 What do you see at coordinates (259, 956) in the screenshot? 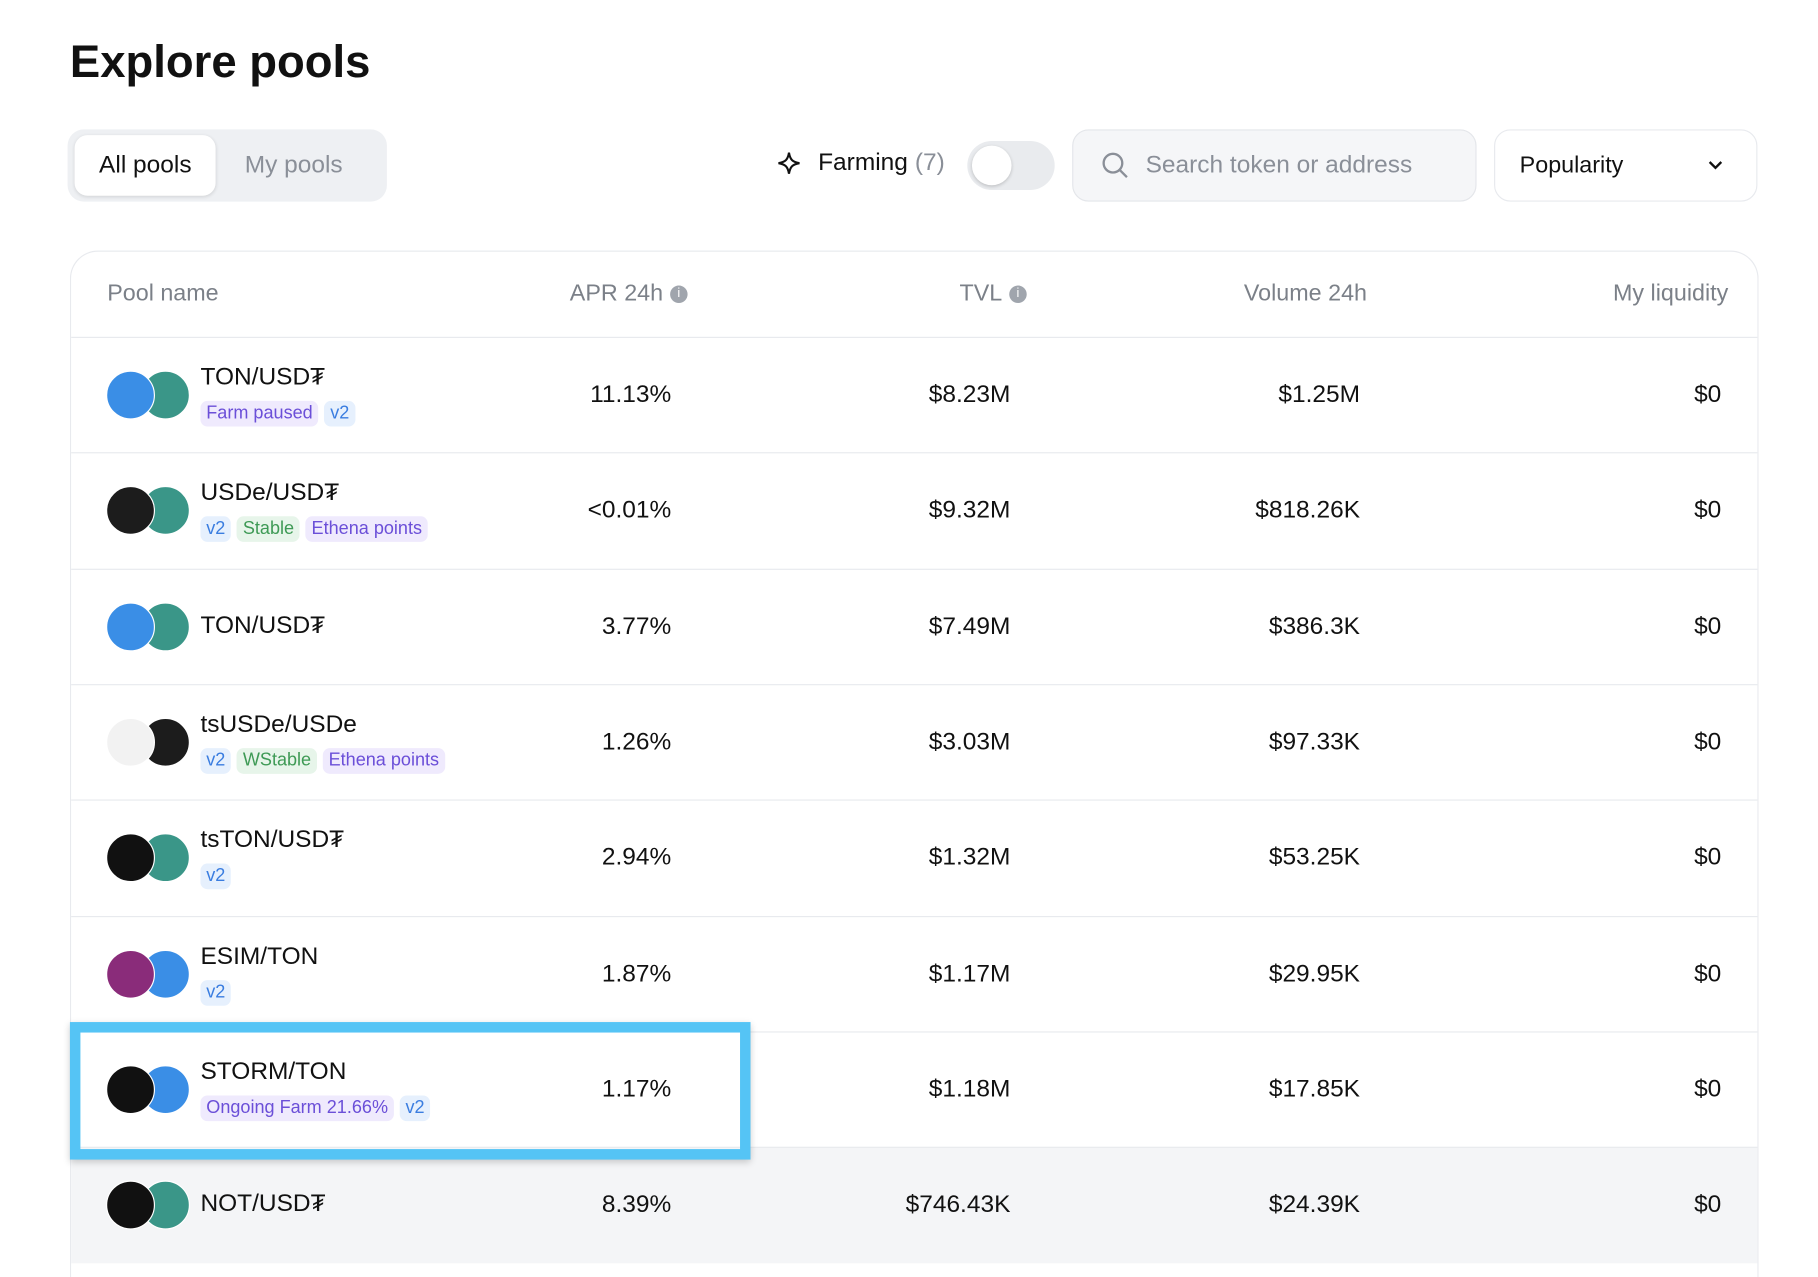
I see `pool-name: ESIM/TON` at bounding box center [259, 956].